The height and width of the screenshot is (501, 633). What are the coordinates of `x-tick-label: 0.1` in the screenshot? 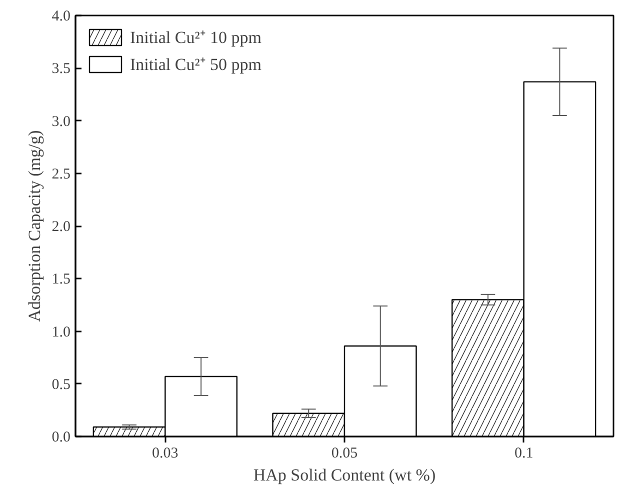 It's located at (524, 454).